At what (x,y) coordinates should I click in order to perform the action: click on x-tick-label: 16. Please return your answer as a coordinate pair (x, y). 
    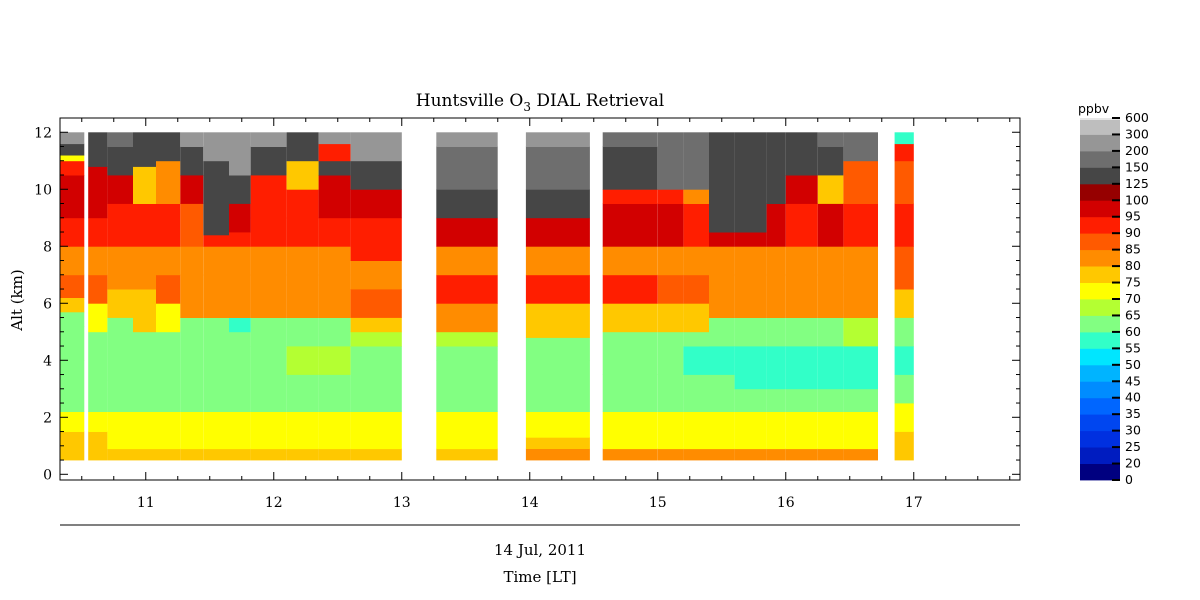
    Looking at the image, I should click on (786, 503).